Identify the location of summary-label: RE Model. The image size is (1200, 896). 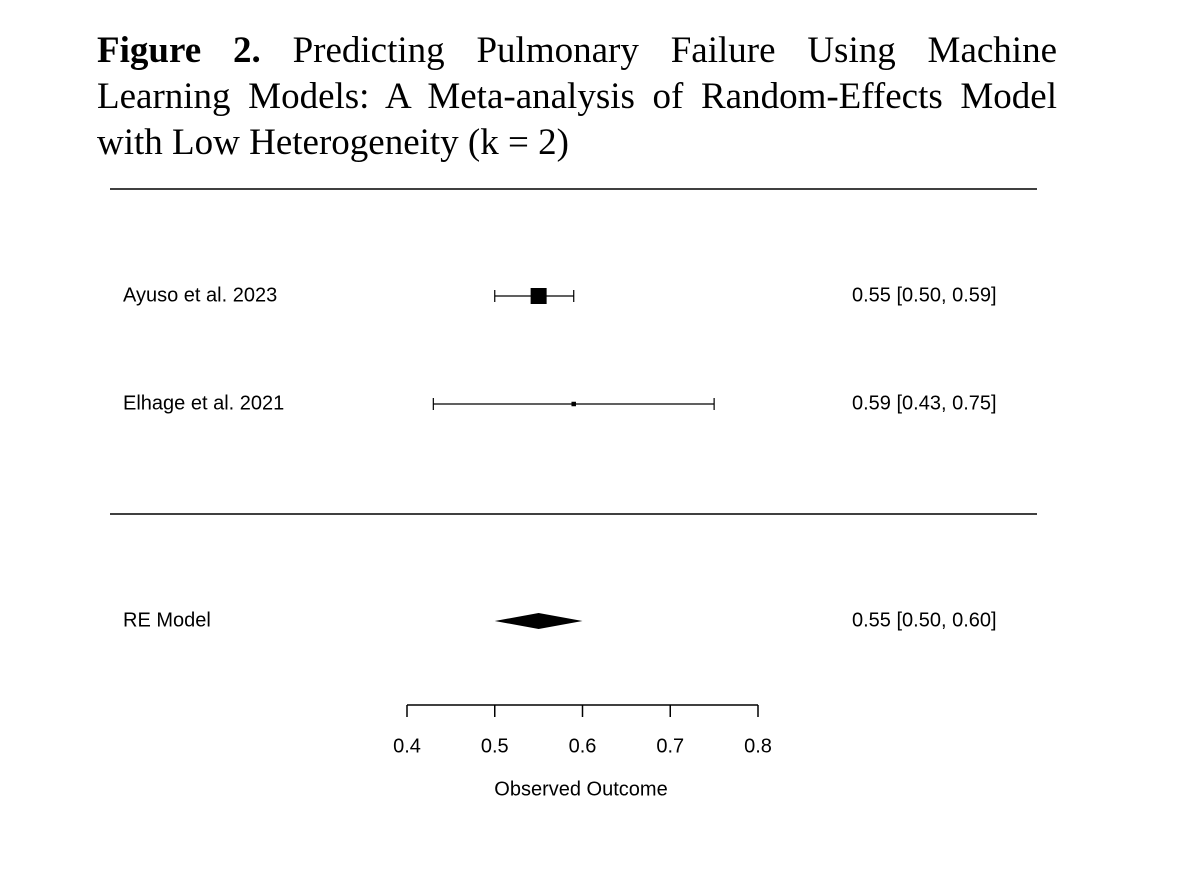
(167, 620).